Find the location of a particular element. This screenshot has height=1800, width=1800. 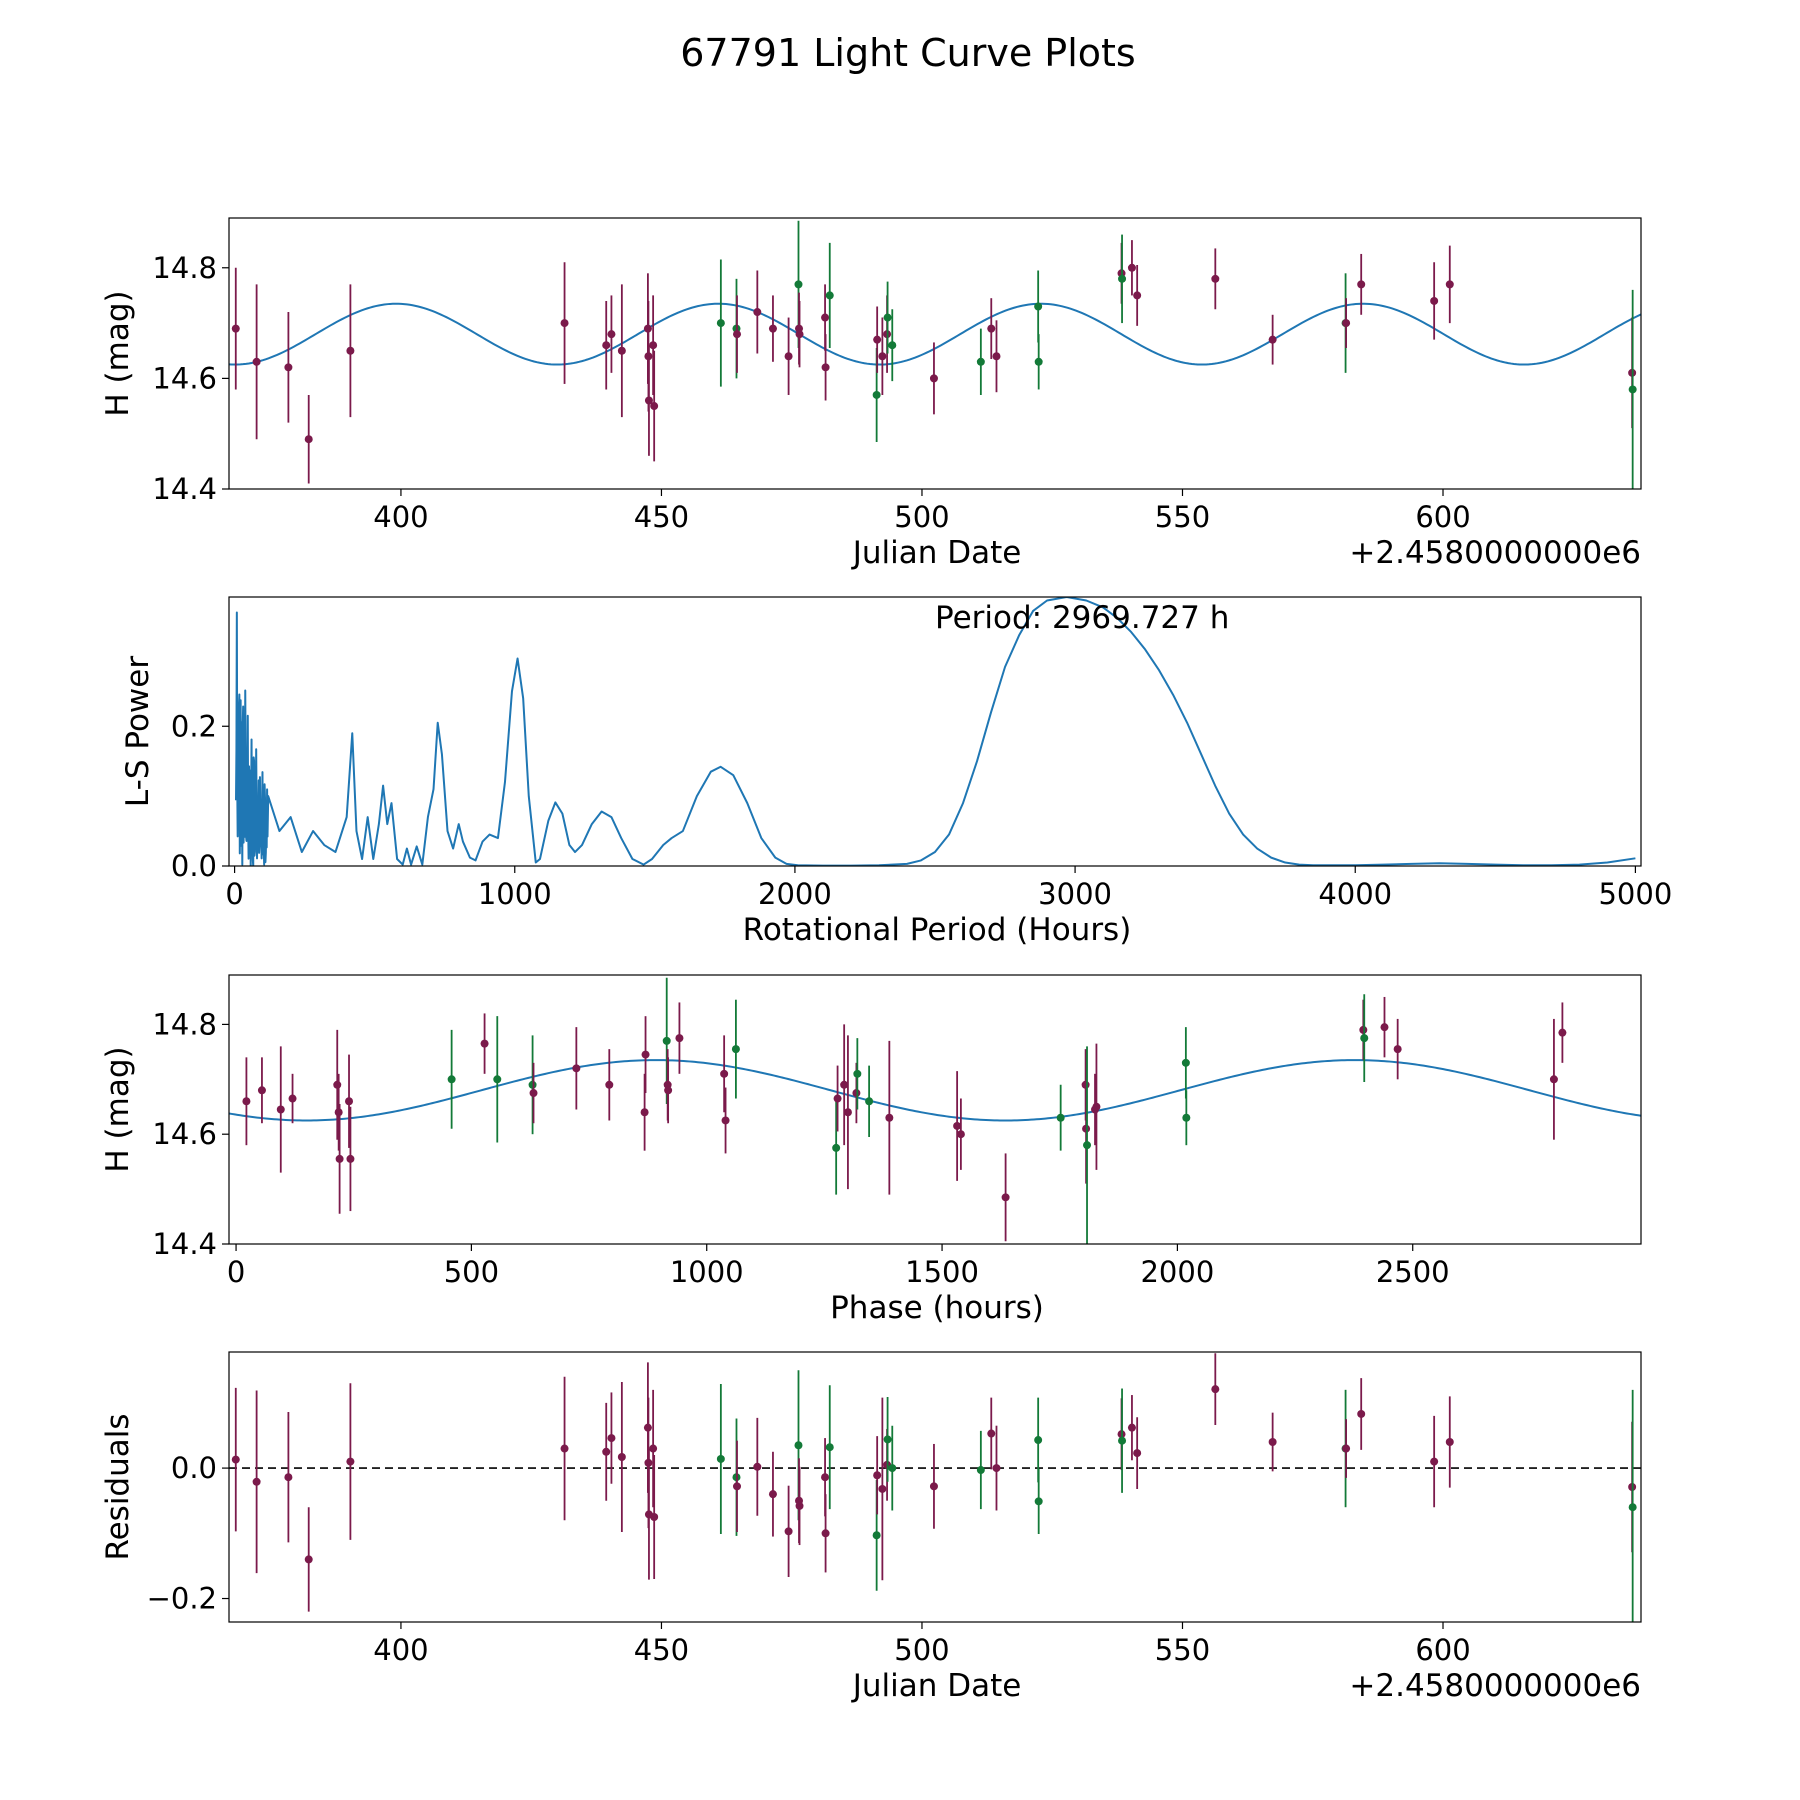

y-axis-label: L-S Power is located at coordinates (138, 731).